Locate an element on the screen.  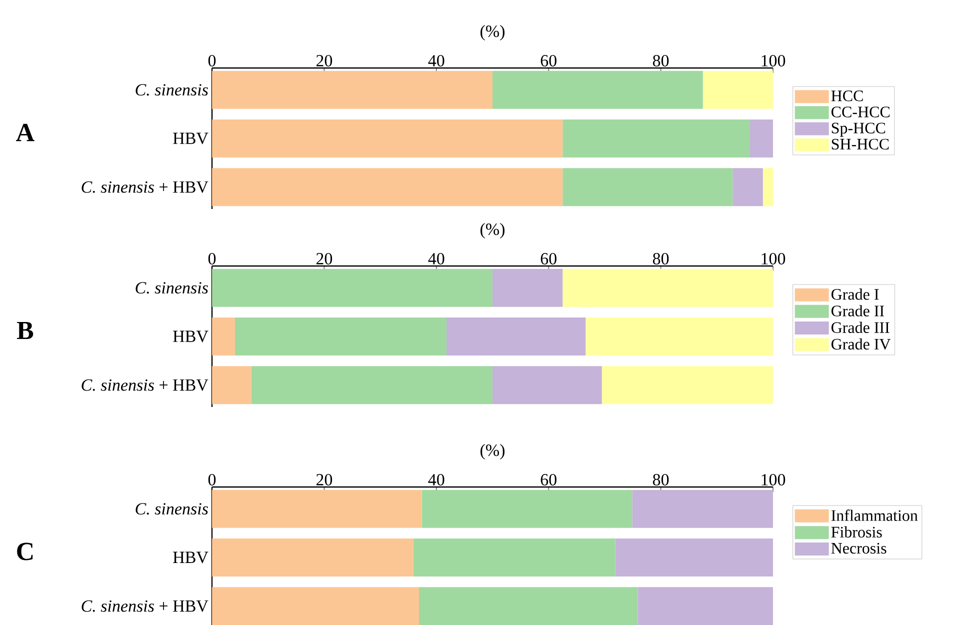
legend-label: Grade III is located at coordinates (861, 327).